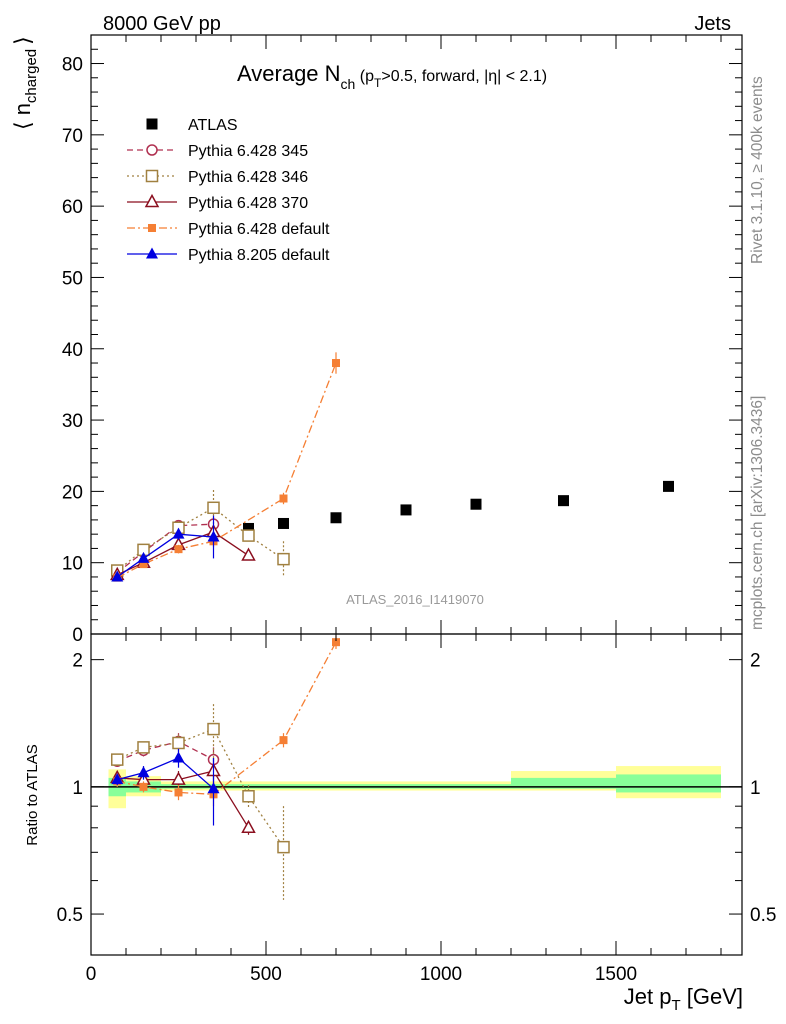  Describe the element at coordinates (91, 974) in the screenshot. I see `xtick-label-0: 0` at that location.